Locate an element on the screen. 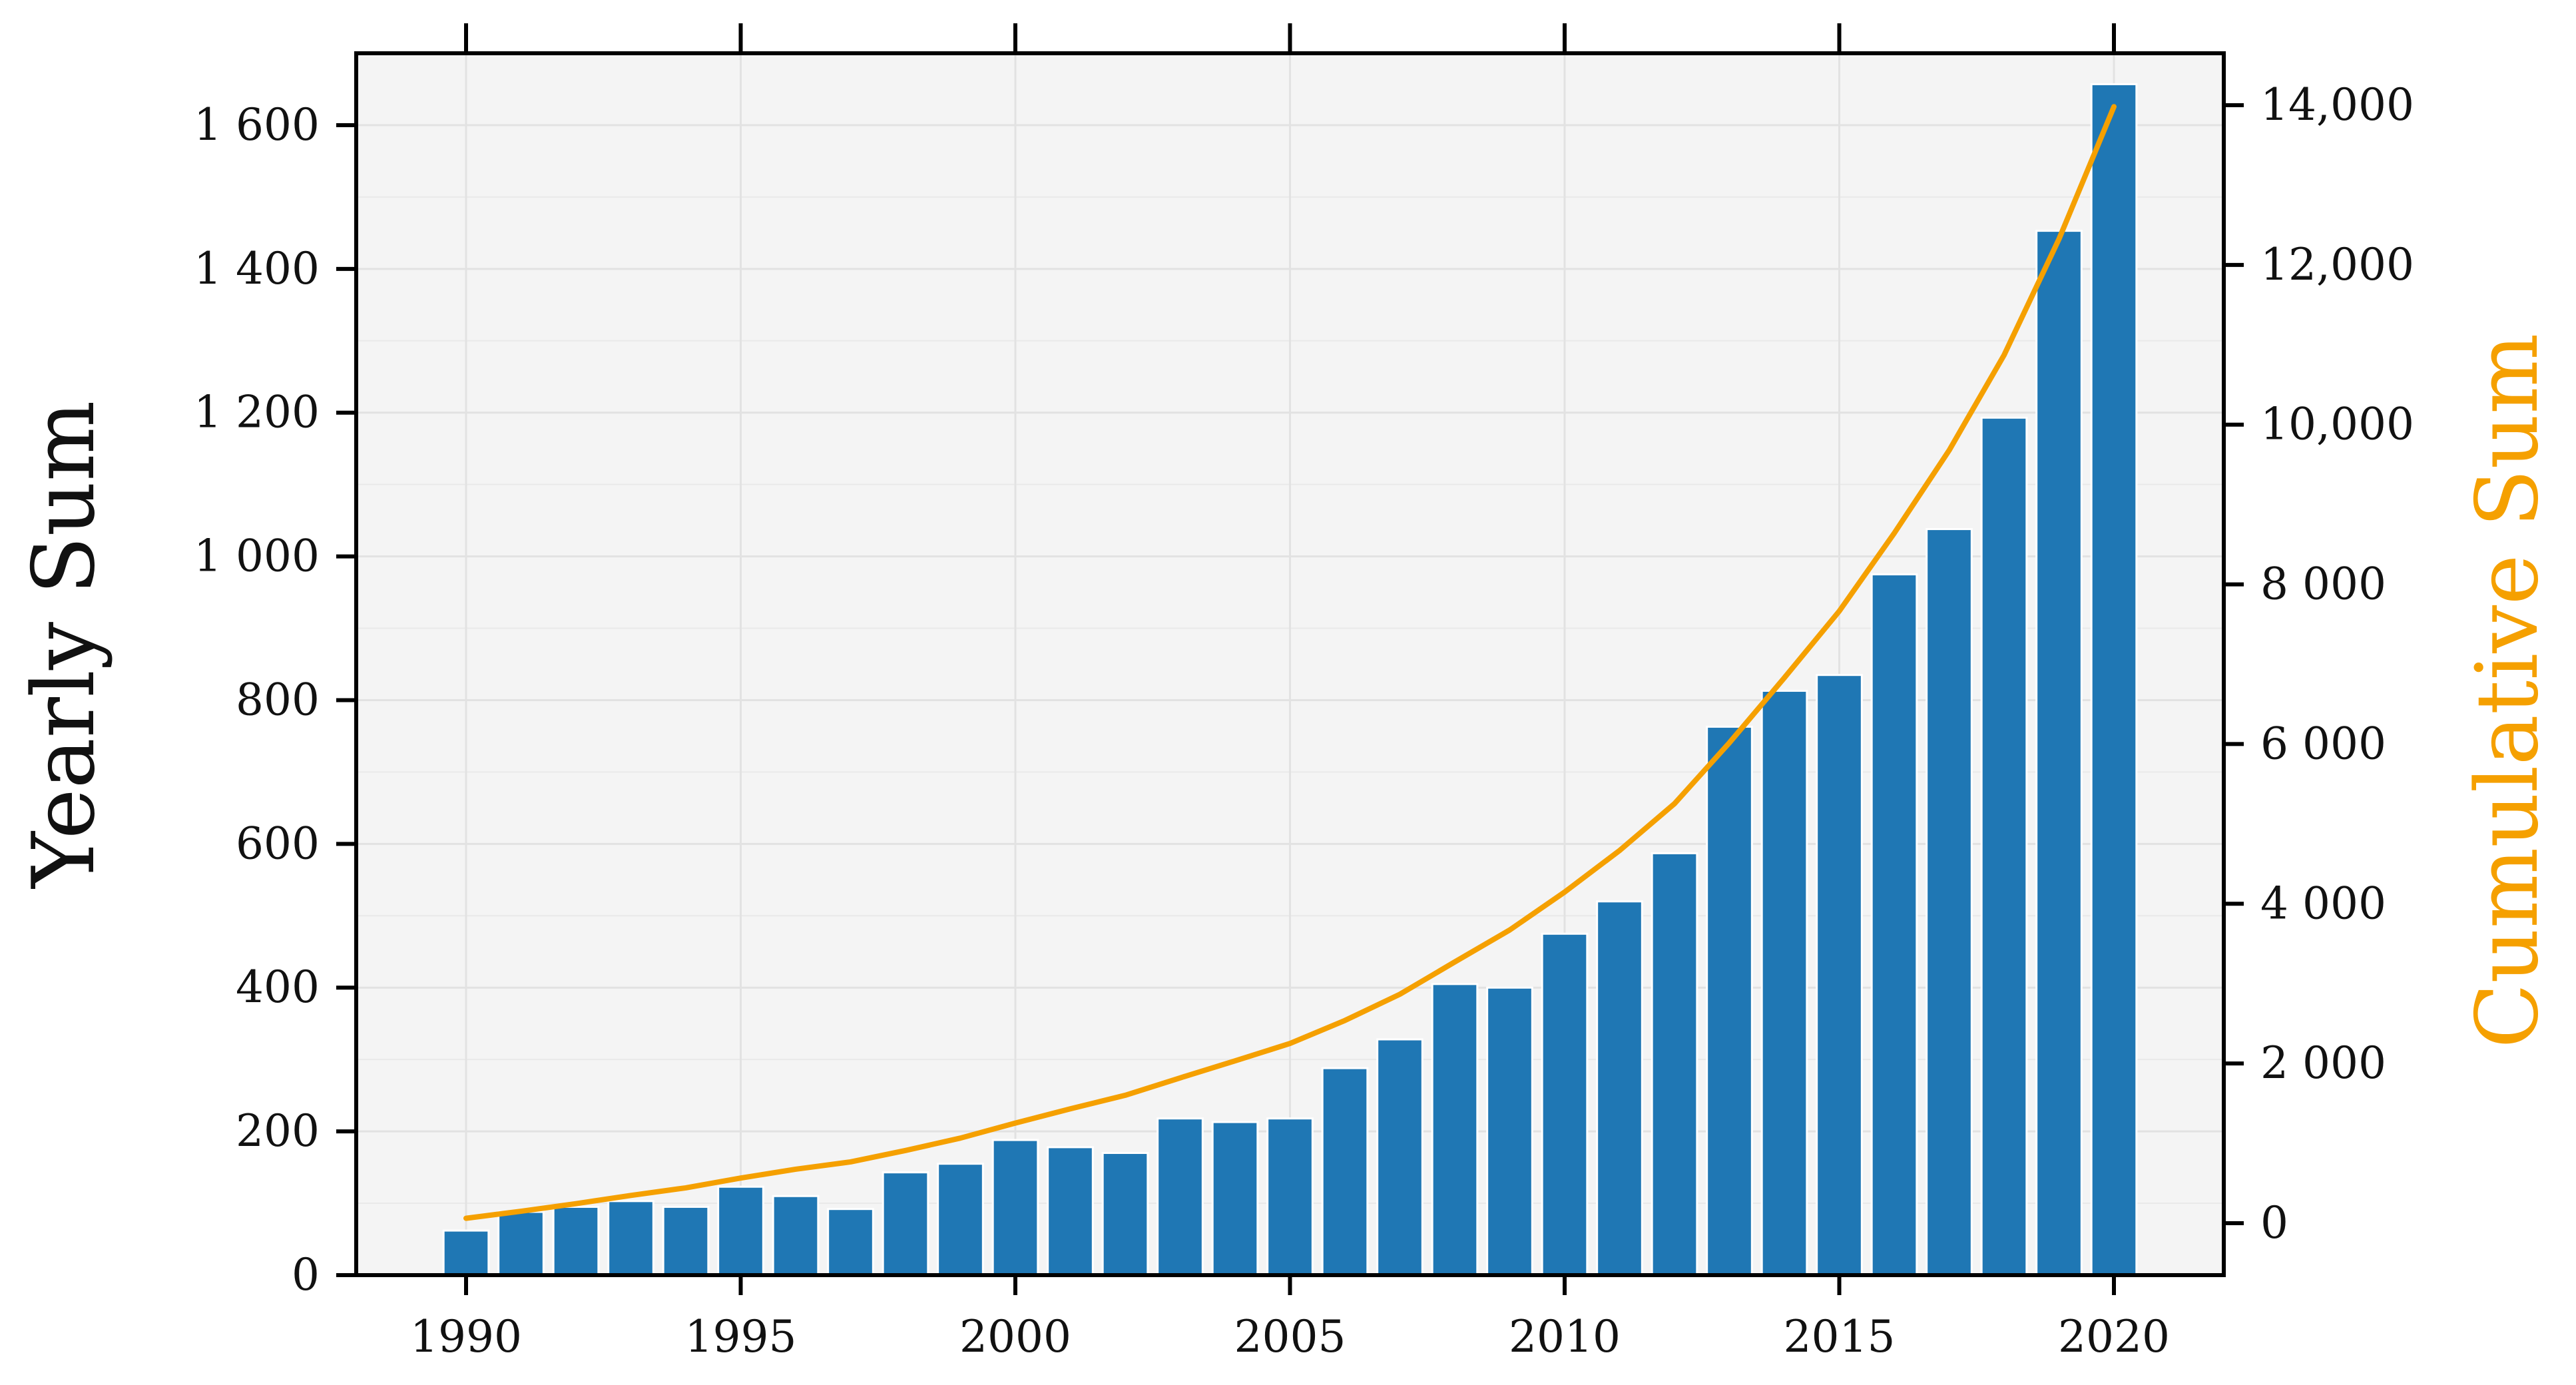 The height and width of the screenshot is (1385, 2576). x-tick-label: 2010 is located at coordinates (1565, 1336).